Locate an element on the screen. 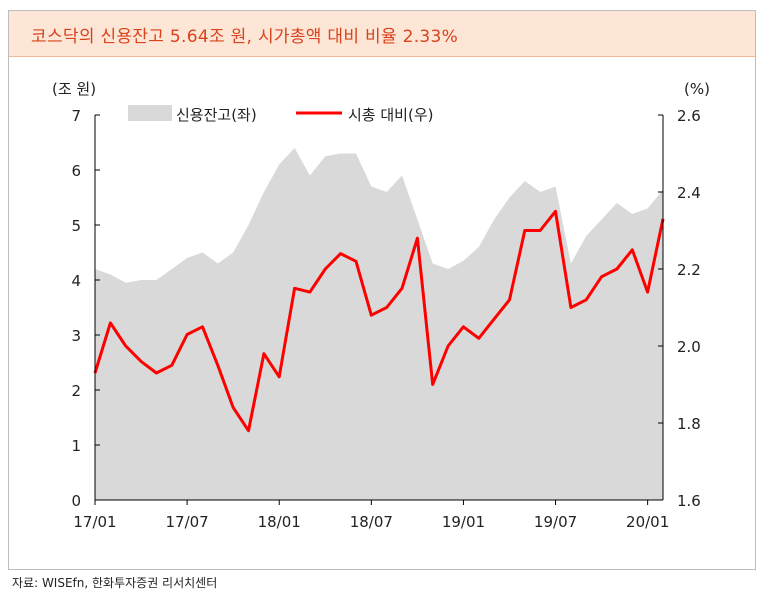  right-tick-label: 2.6 is located at coordinates (689, 116).